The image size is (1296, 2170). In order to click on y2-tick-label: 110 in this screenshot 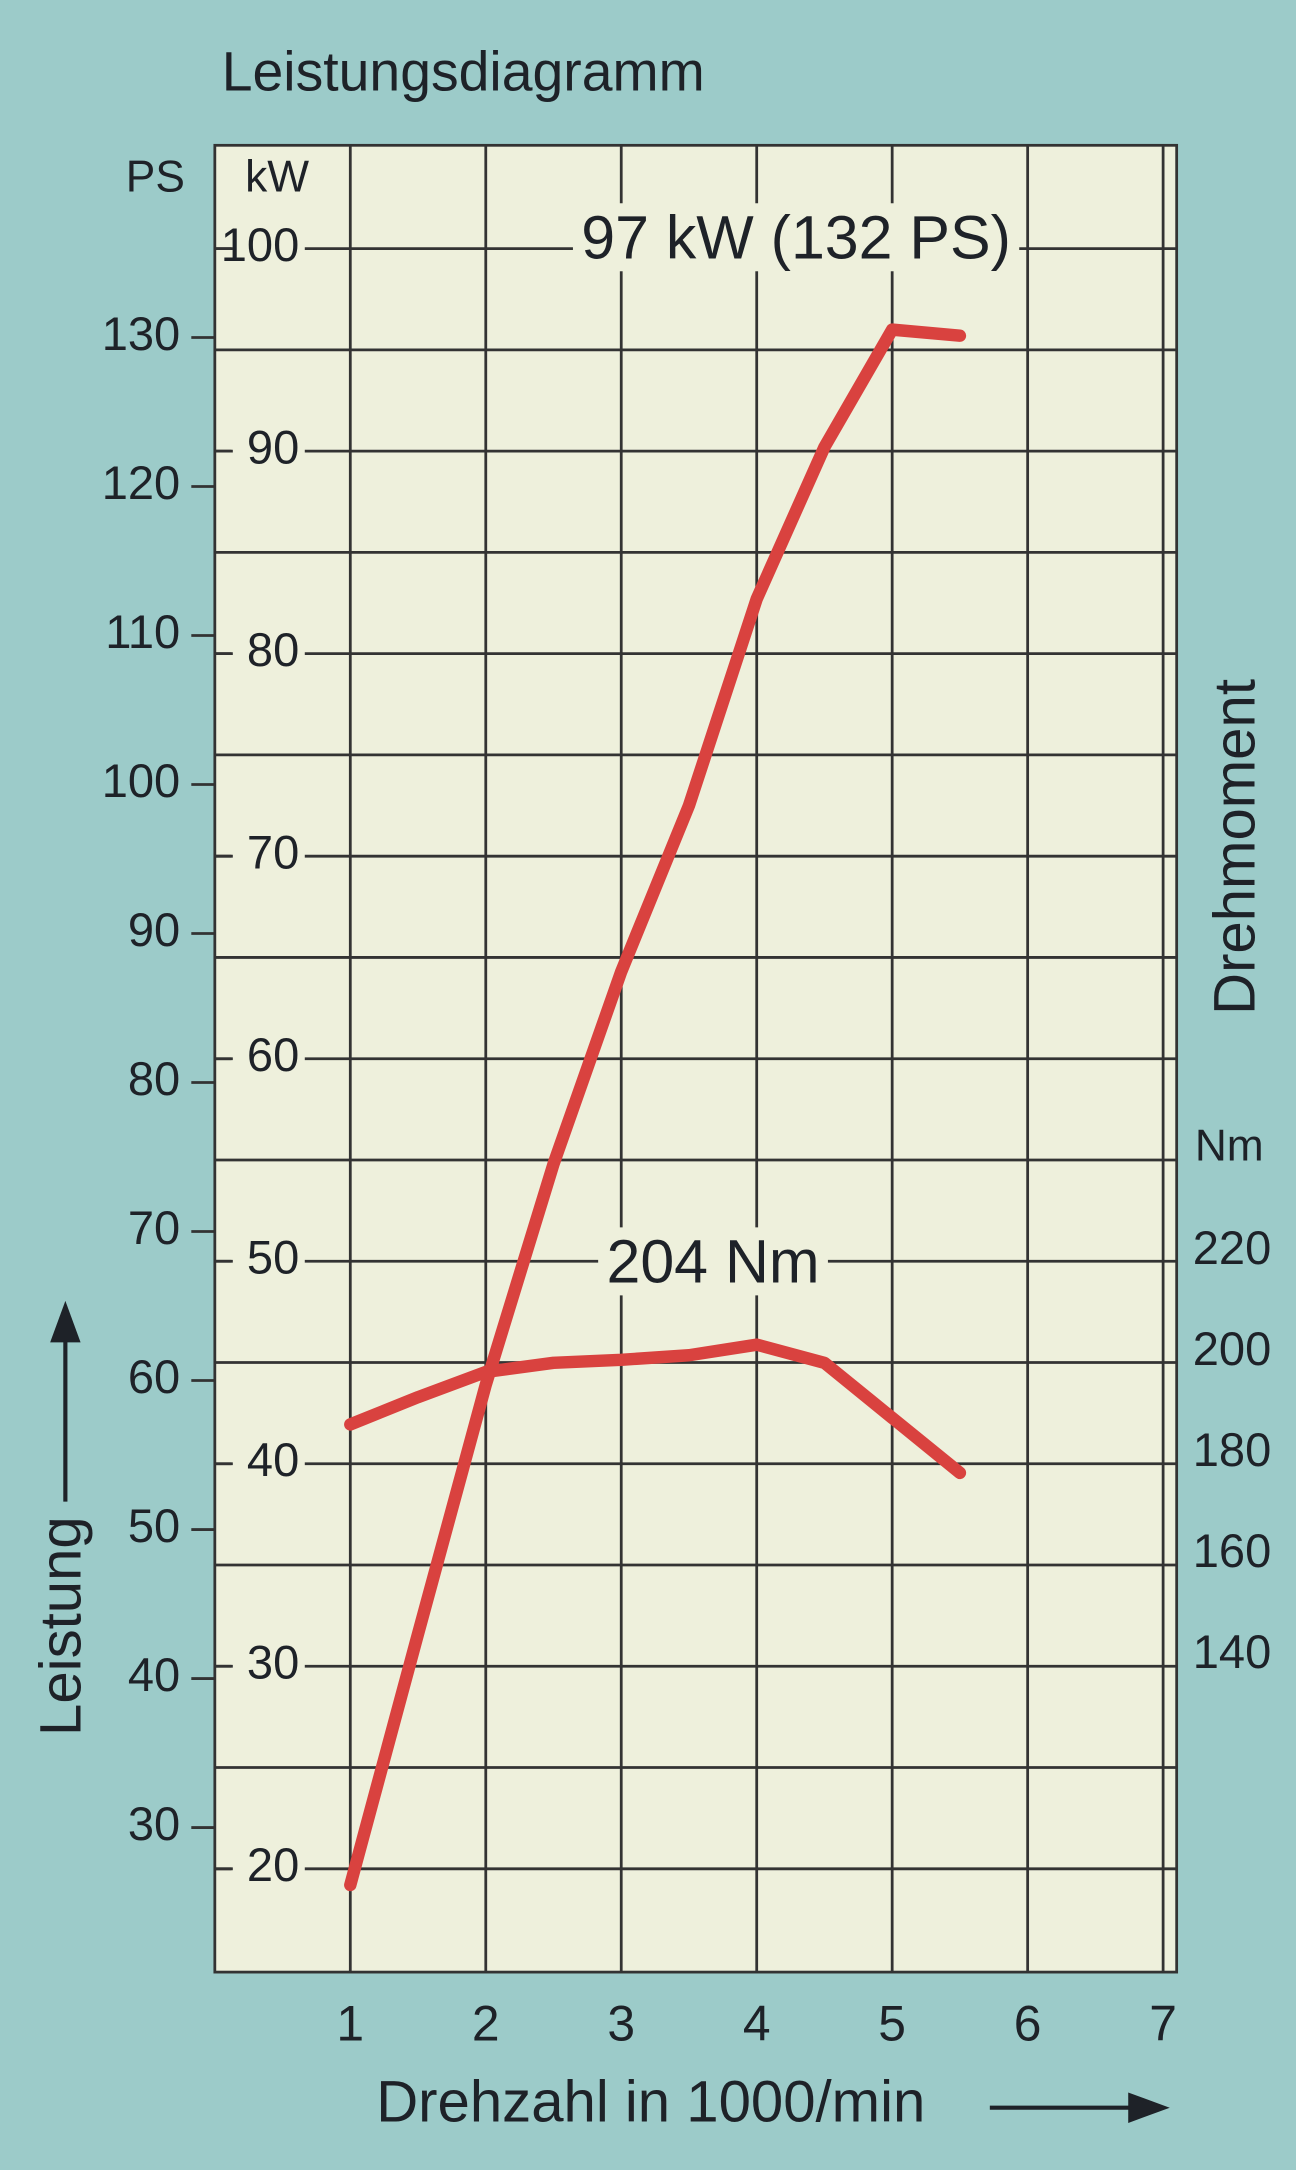, I will do `click(142, 631)`.